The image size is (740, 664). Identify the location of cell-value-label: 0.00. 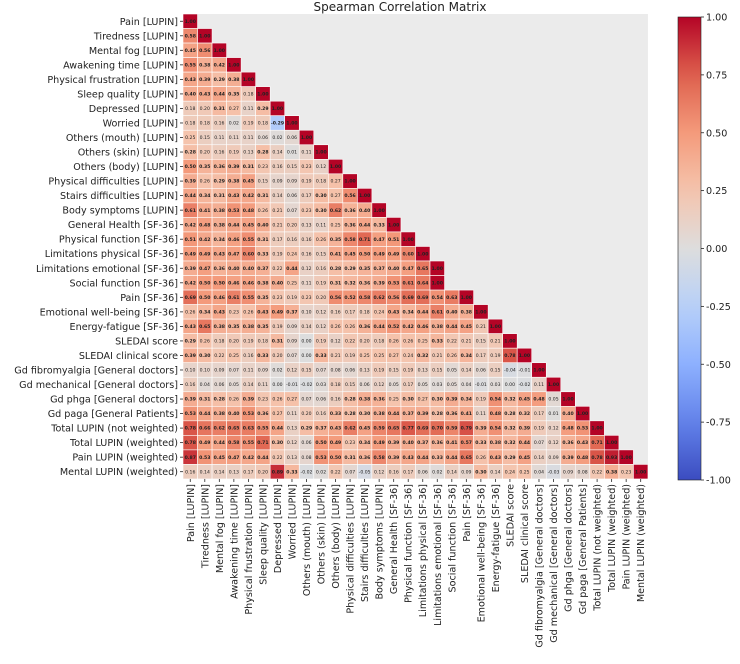
(510, 385).